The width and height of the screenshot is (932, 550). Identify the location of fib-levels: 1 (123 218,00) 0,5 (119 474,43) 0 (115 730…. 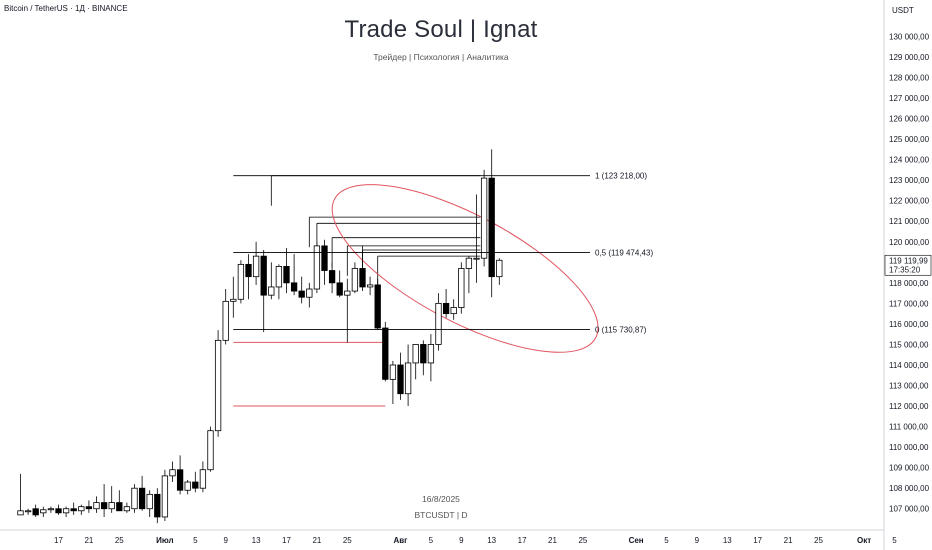
(443, 253).